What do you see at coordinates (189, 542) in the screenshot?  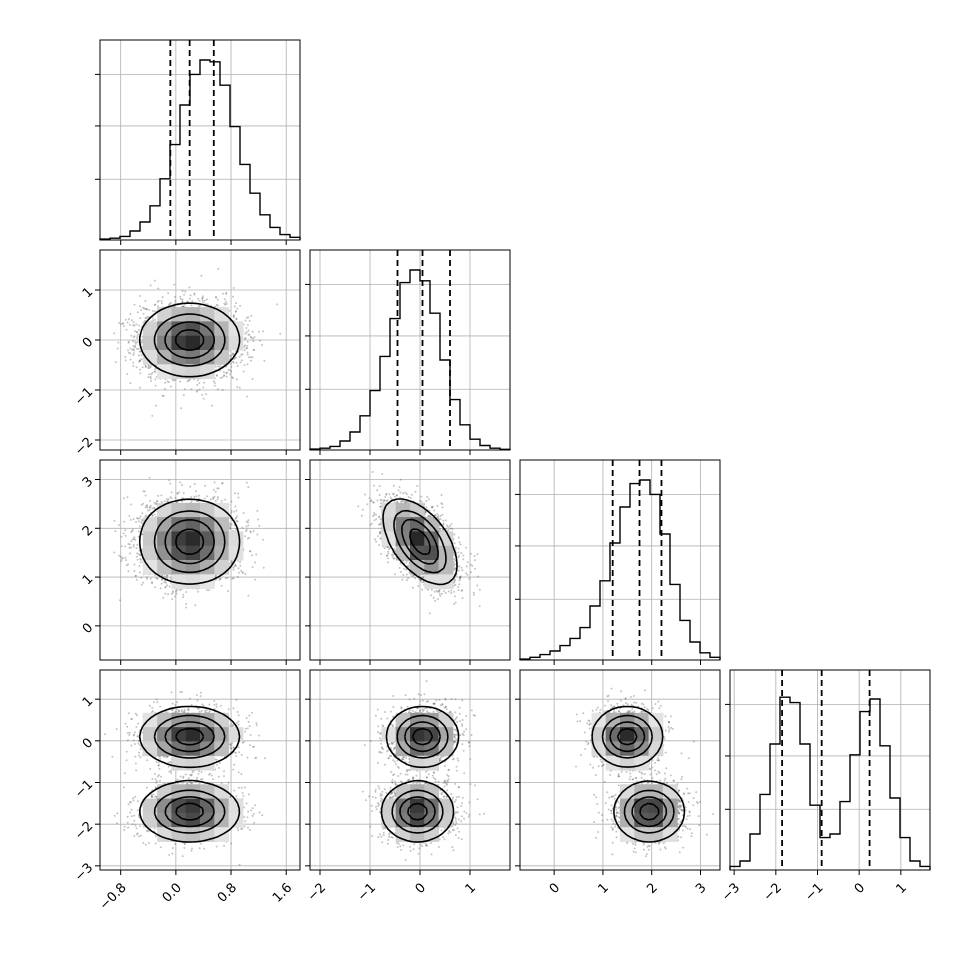 I see `panel-content` at bounding box center [189, 542].